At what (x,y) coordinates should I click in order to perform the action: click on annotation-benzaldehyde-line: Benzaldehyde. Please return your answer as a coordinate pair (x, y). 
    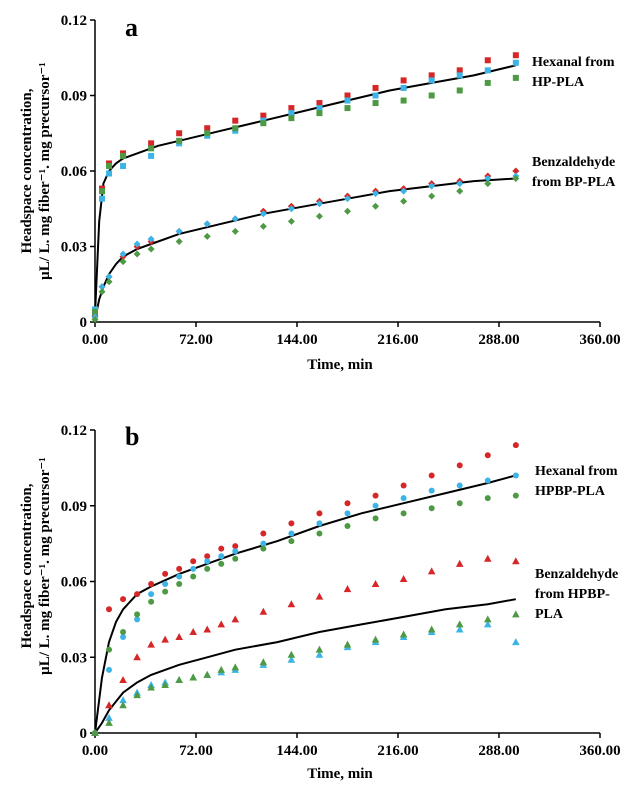
    Looking at the image, I should click on (573, 162).